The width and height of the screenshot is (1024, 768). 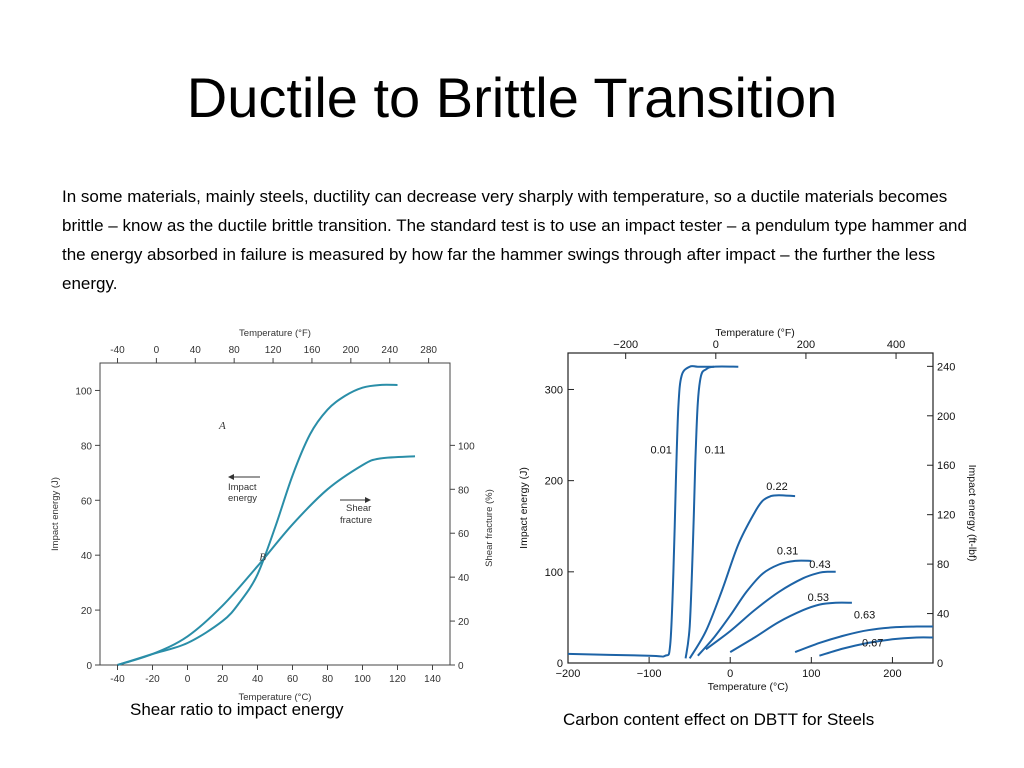 What do you see at coordinates (258, 679) in the screenshot?
I see `x-tick-label: 40` at bounding box center [258, 679].